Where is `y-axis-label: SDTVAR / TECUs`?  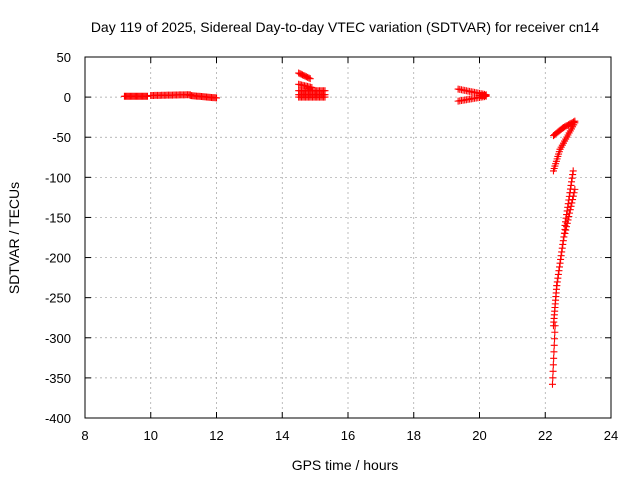 y-axis-label: SDTVAR / TECUs is located at coordinates (14, 238).